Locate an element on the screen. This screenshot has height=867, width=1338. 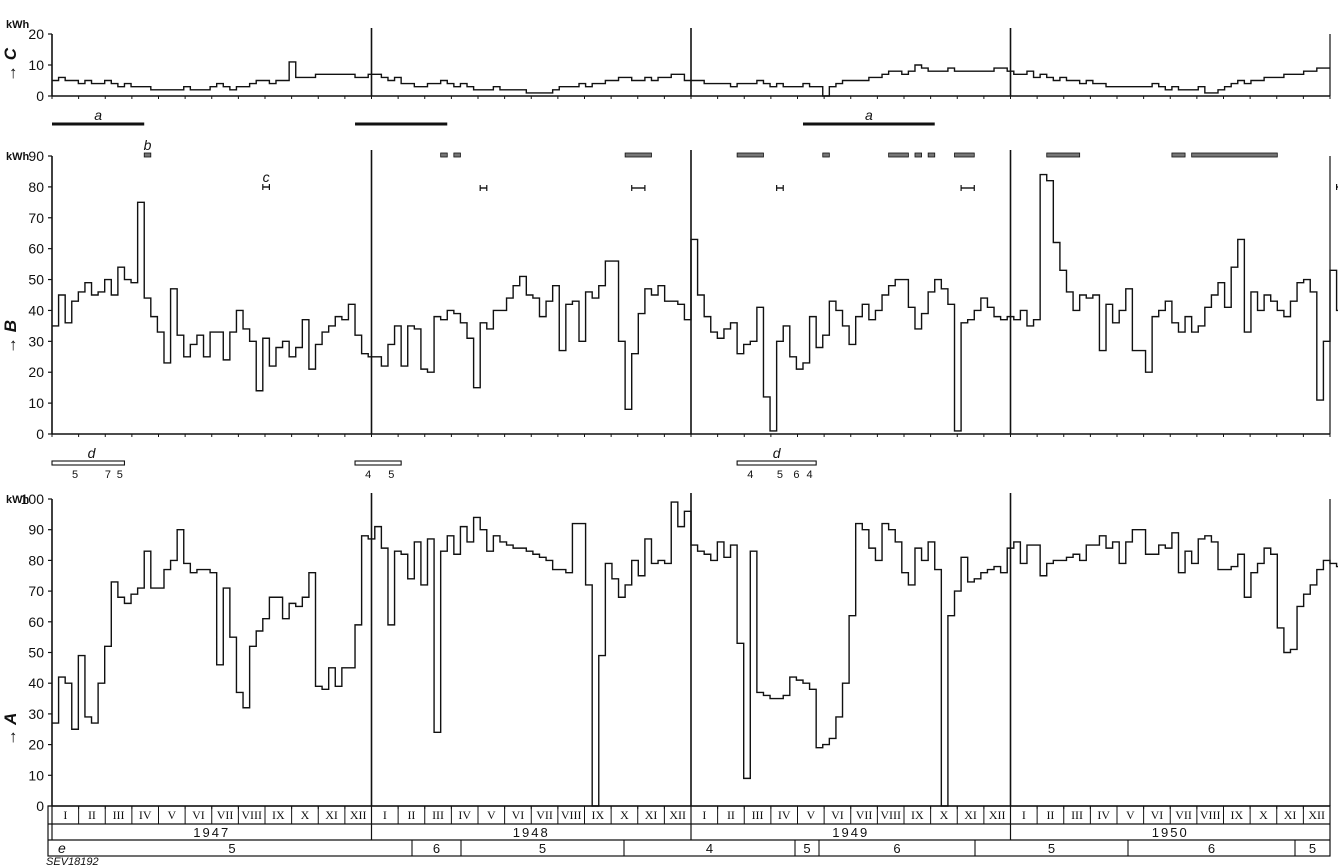
panel-C-series-line is located at coordinates (691, 79).